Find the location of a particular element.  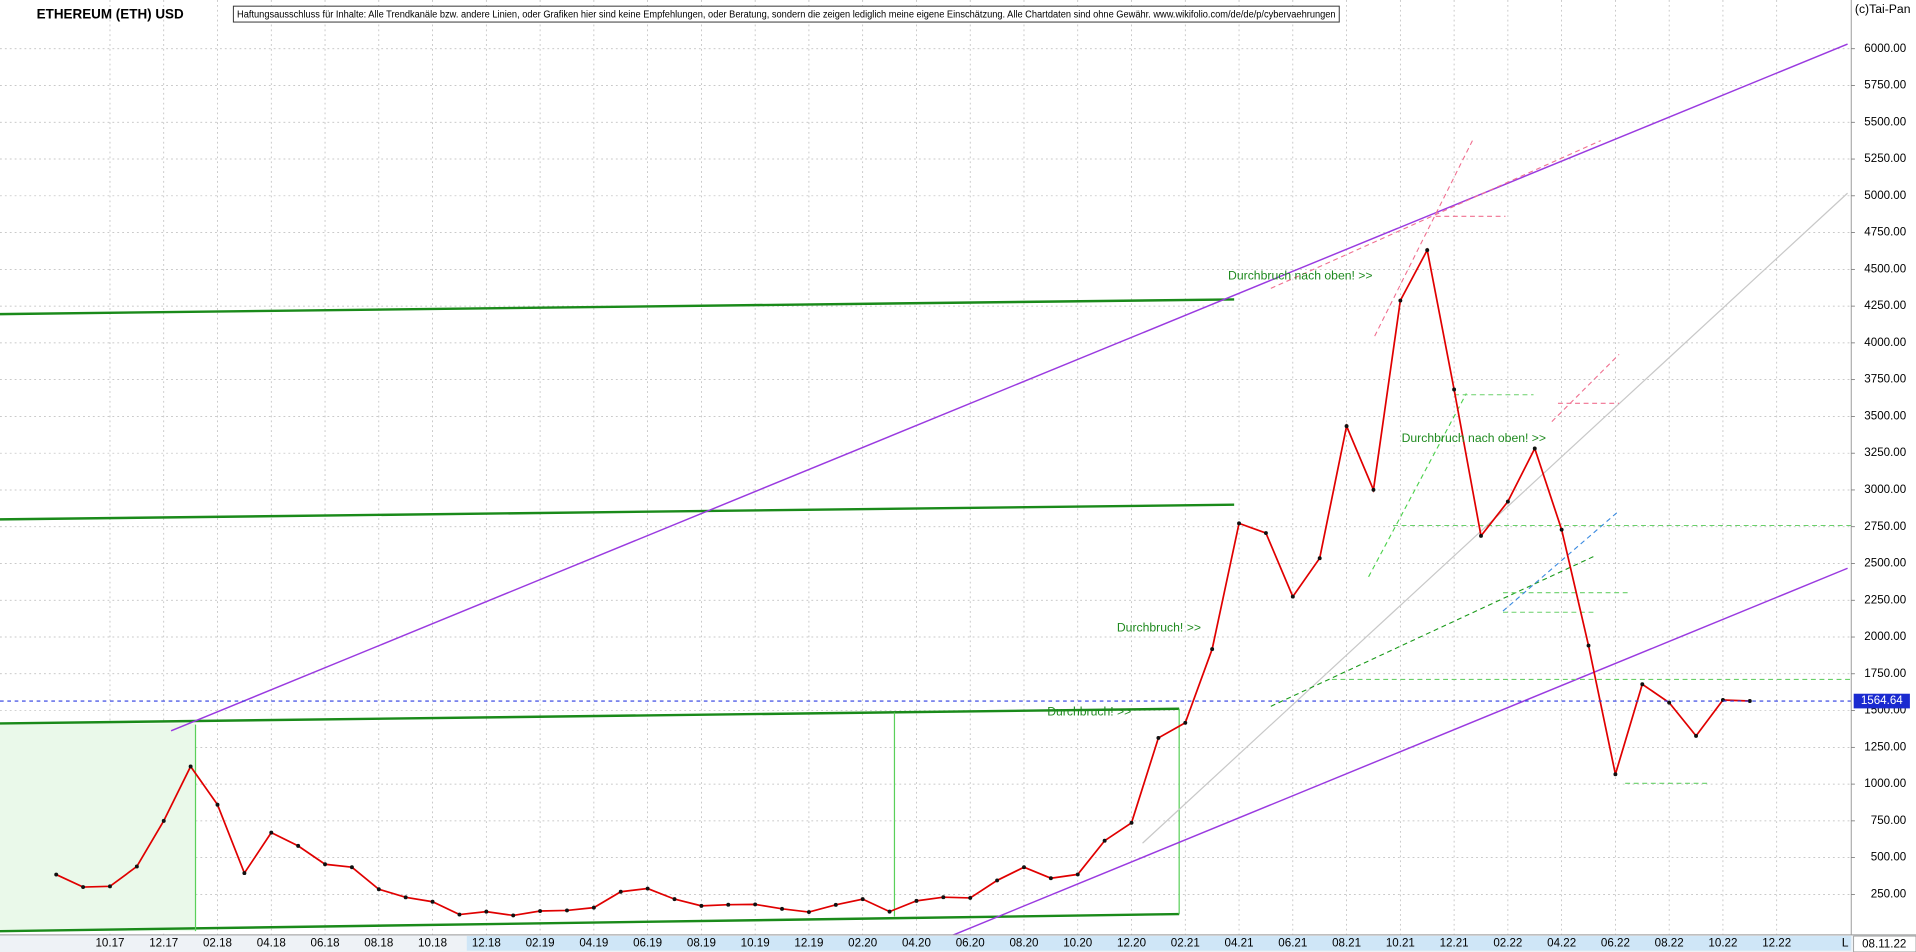

y-tick-label: 250.00 is located at coordinates (1888, 893).